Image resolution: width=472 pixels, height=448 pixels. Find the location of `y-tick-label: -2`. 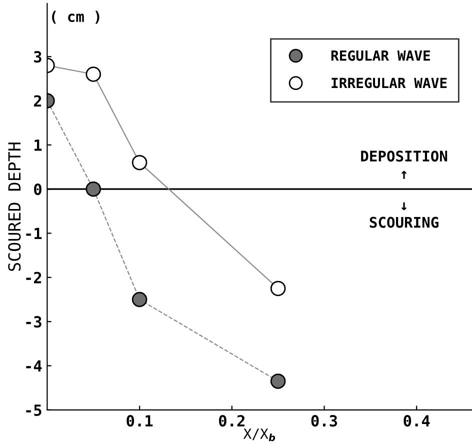

y-tick-label: -2 is located at coordinates (34, 278).